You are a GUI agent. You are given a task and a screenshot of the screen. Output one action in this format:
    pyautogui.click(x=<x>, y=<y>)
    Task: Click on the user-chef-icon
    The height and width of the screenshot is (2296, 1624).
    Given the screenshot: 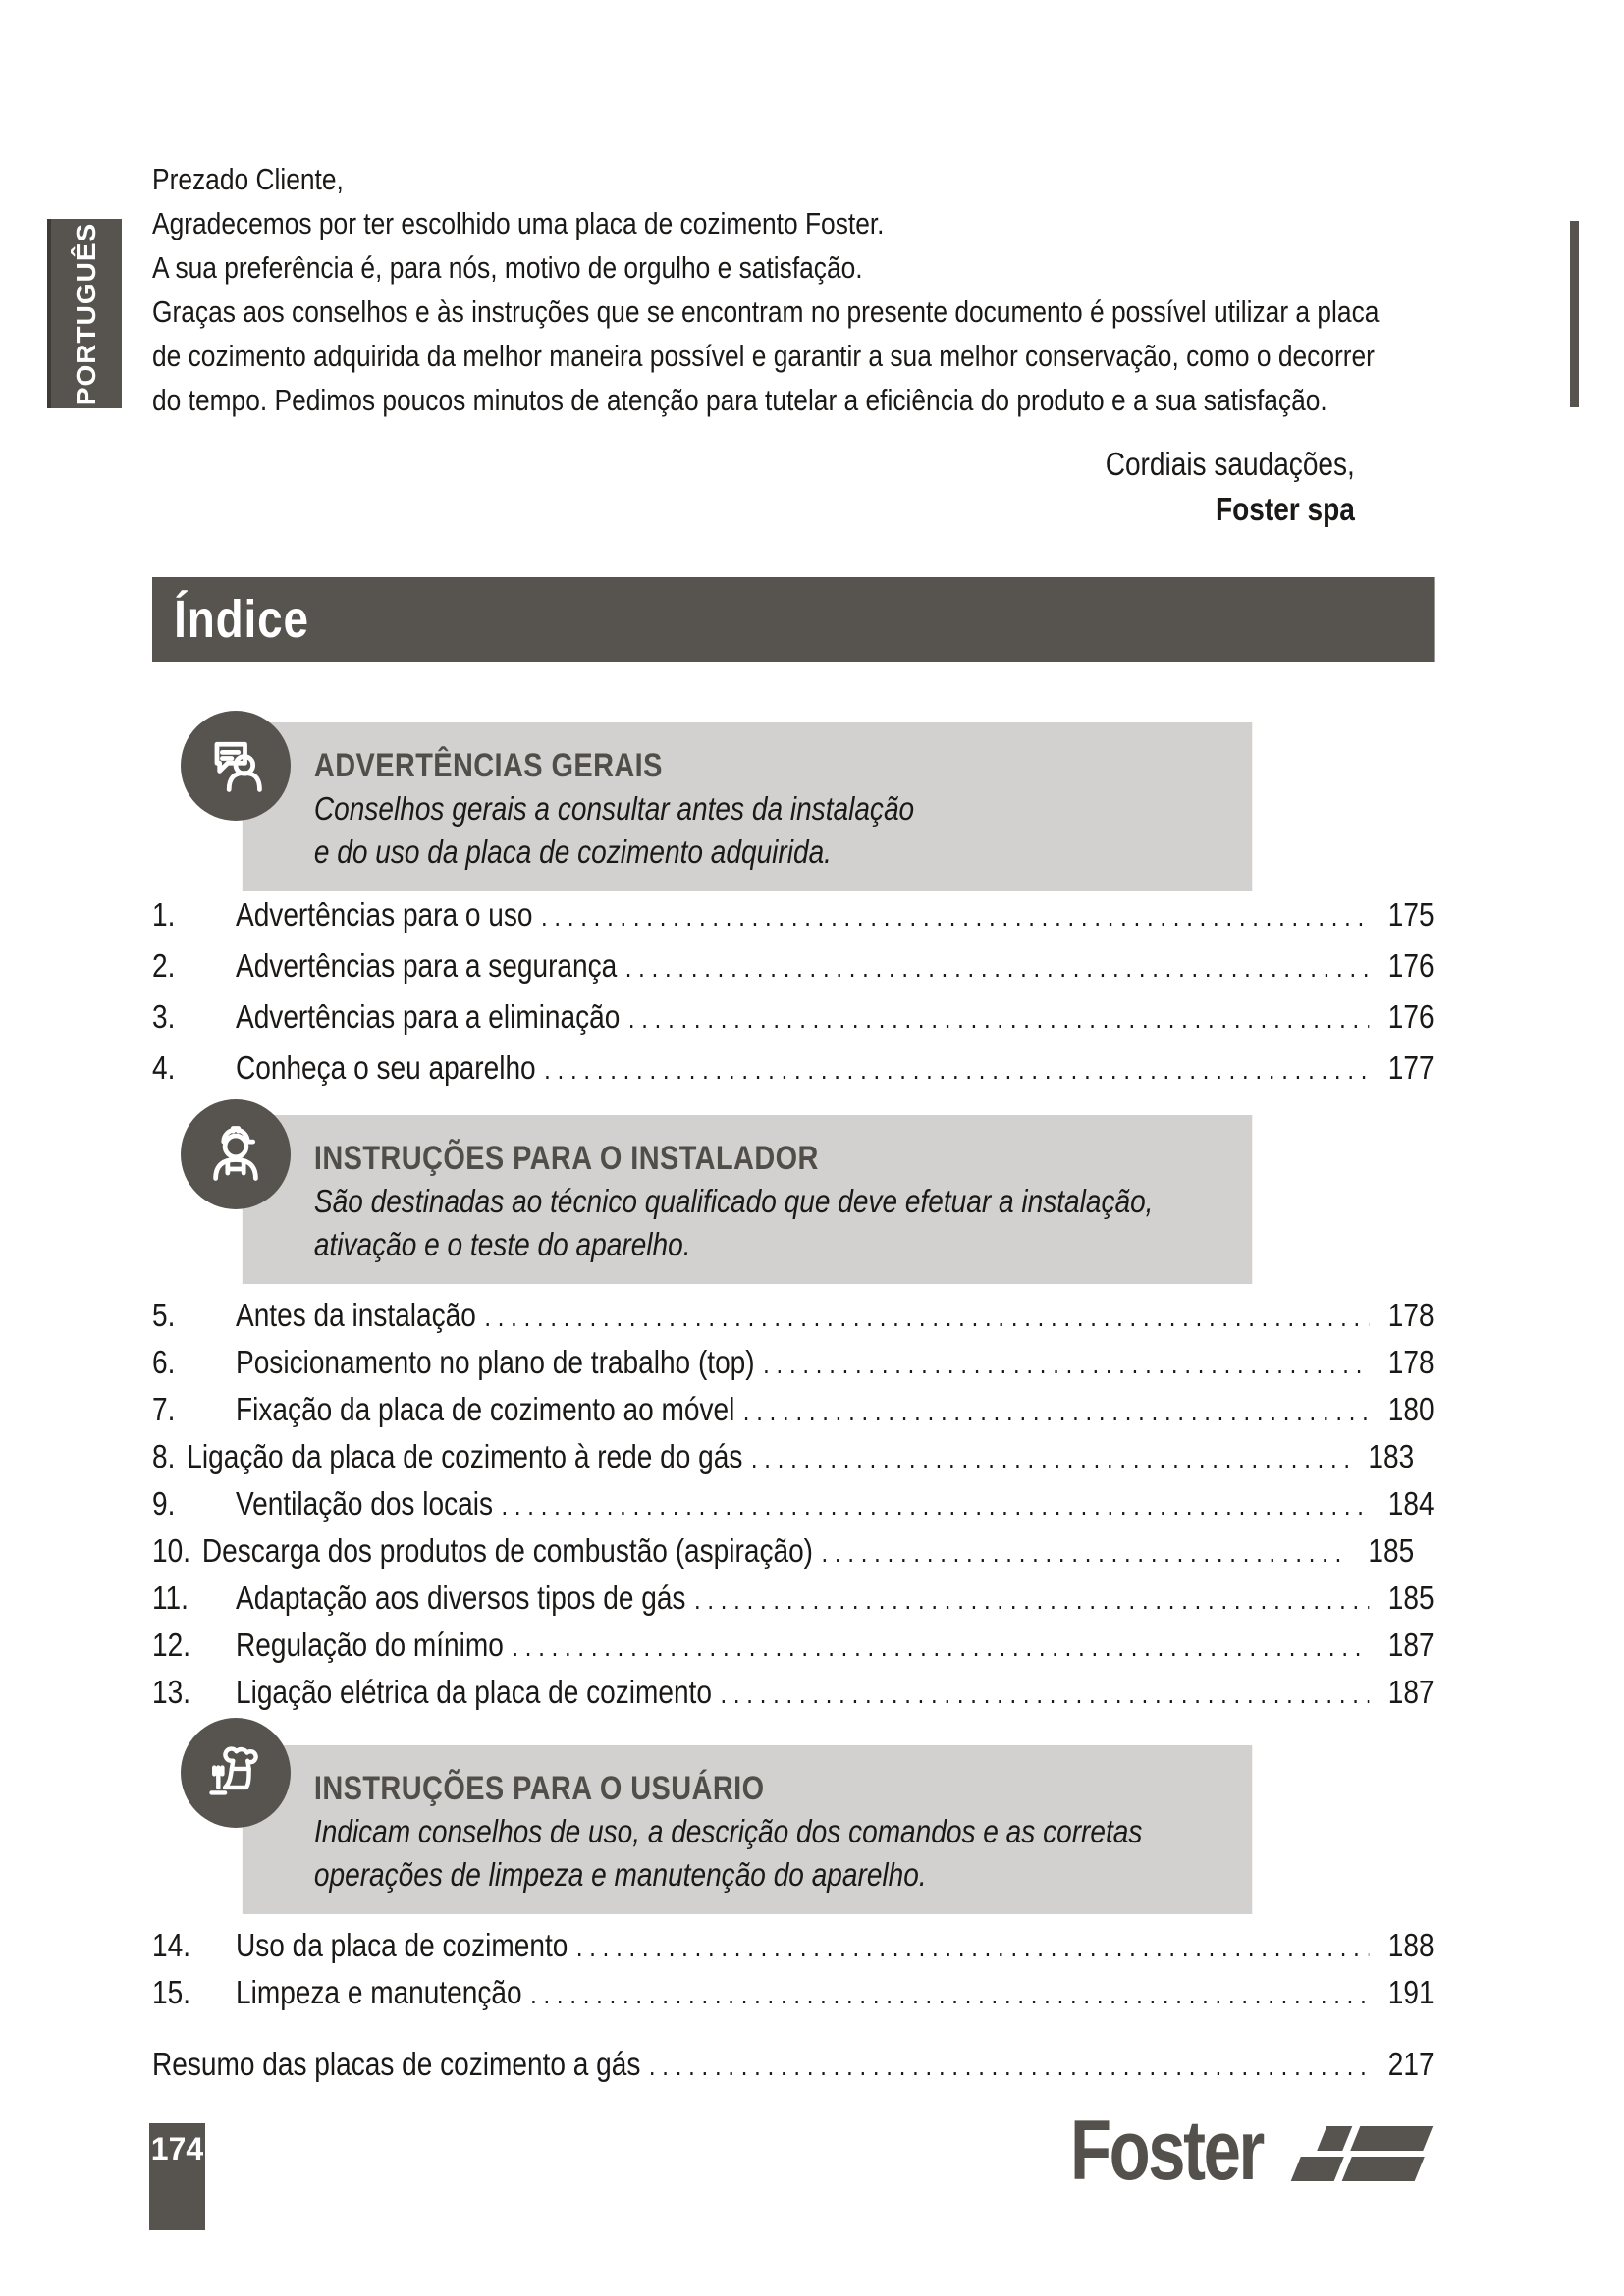 What is the action you would take?
    pyautogui.click(x=236, y=1773)
    